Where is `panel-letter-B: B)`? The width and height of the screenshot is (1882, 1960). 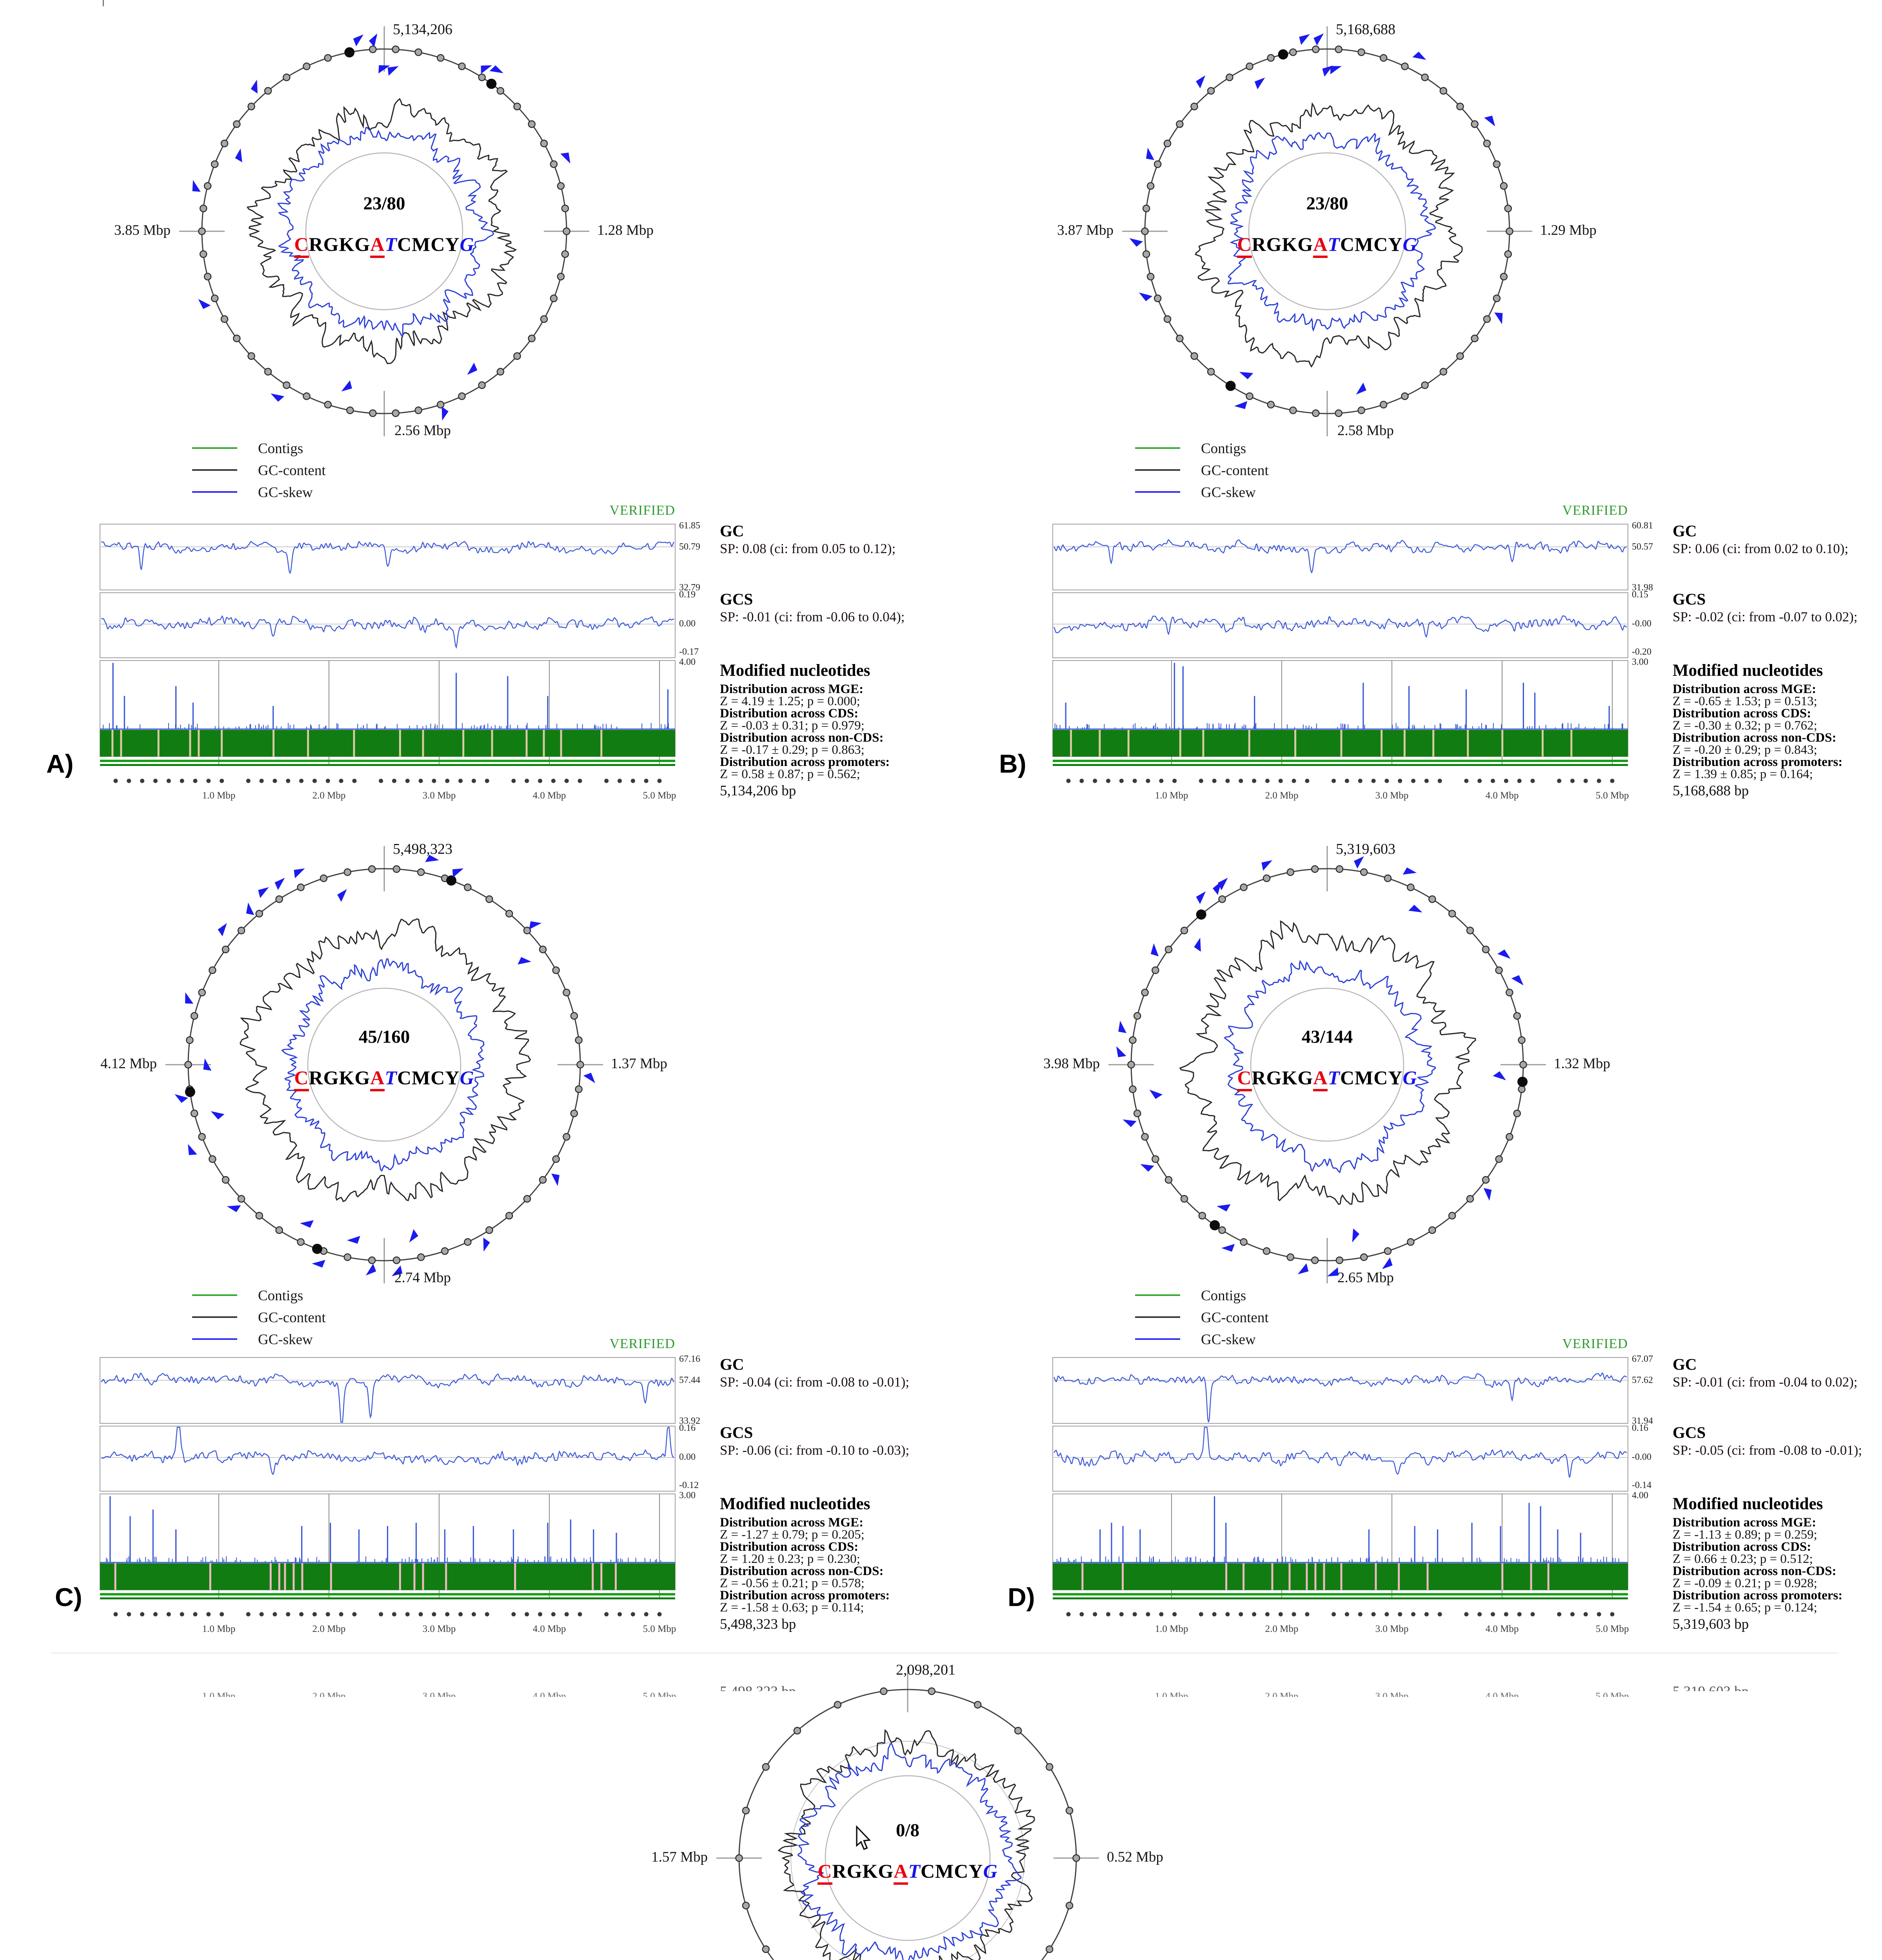
panel-letter-B: B) is located at coordinates (1012, 763).